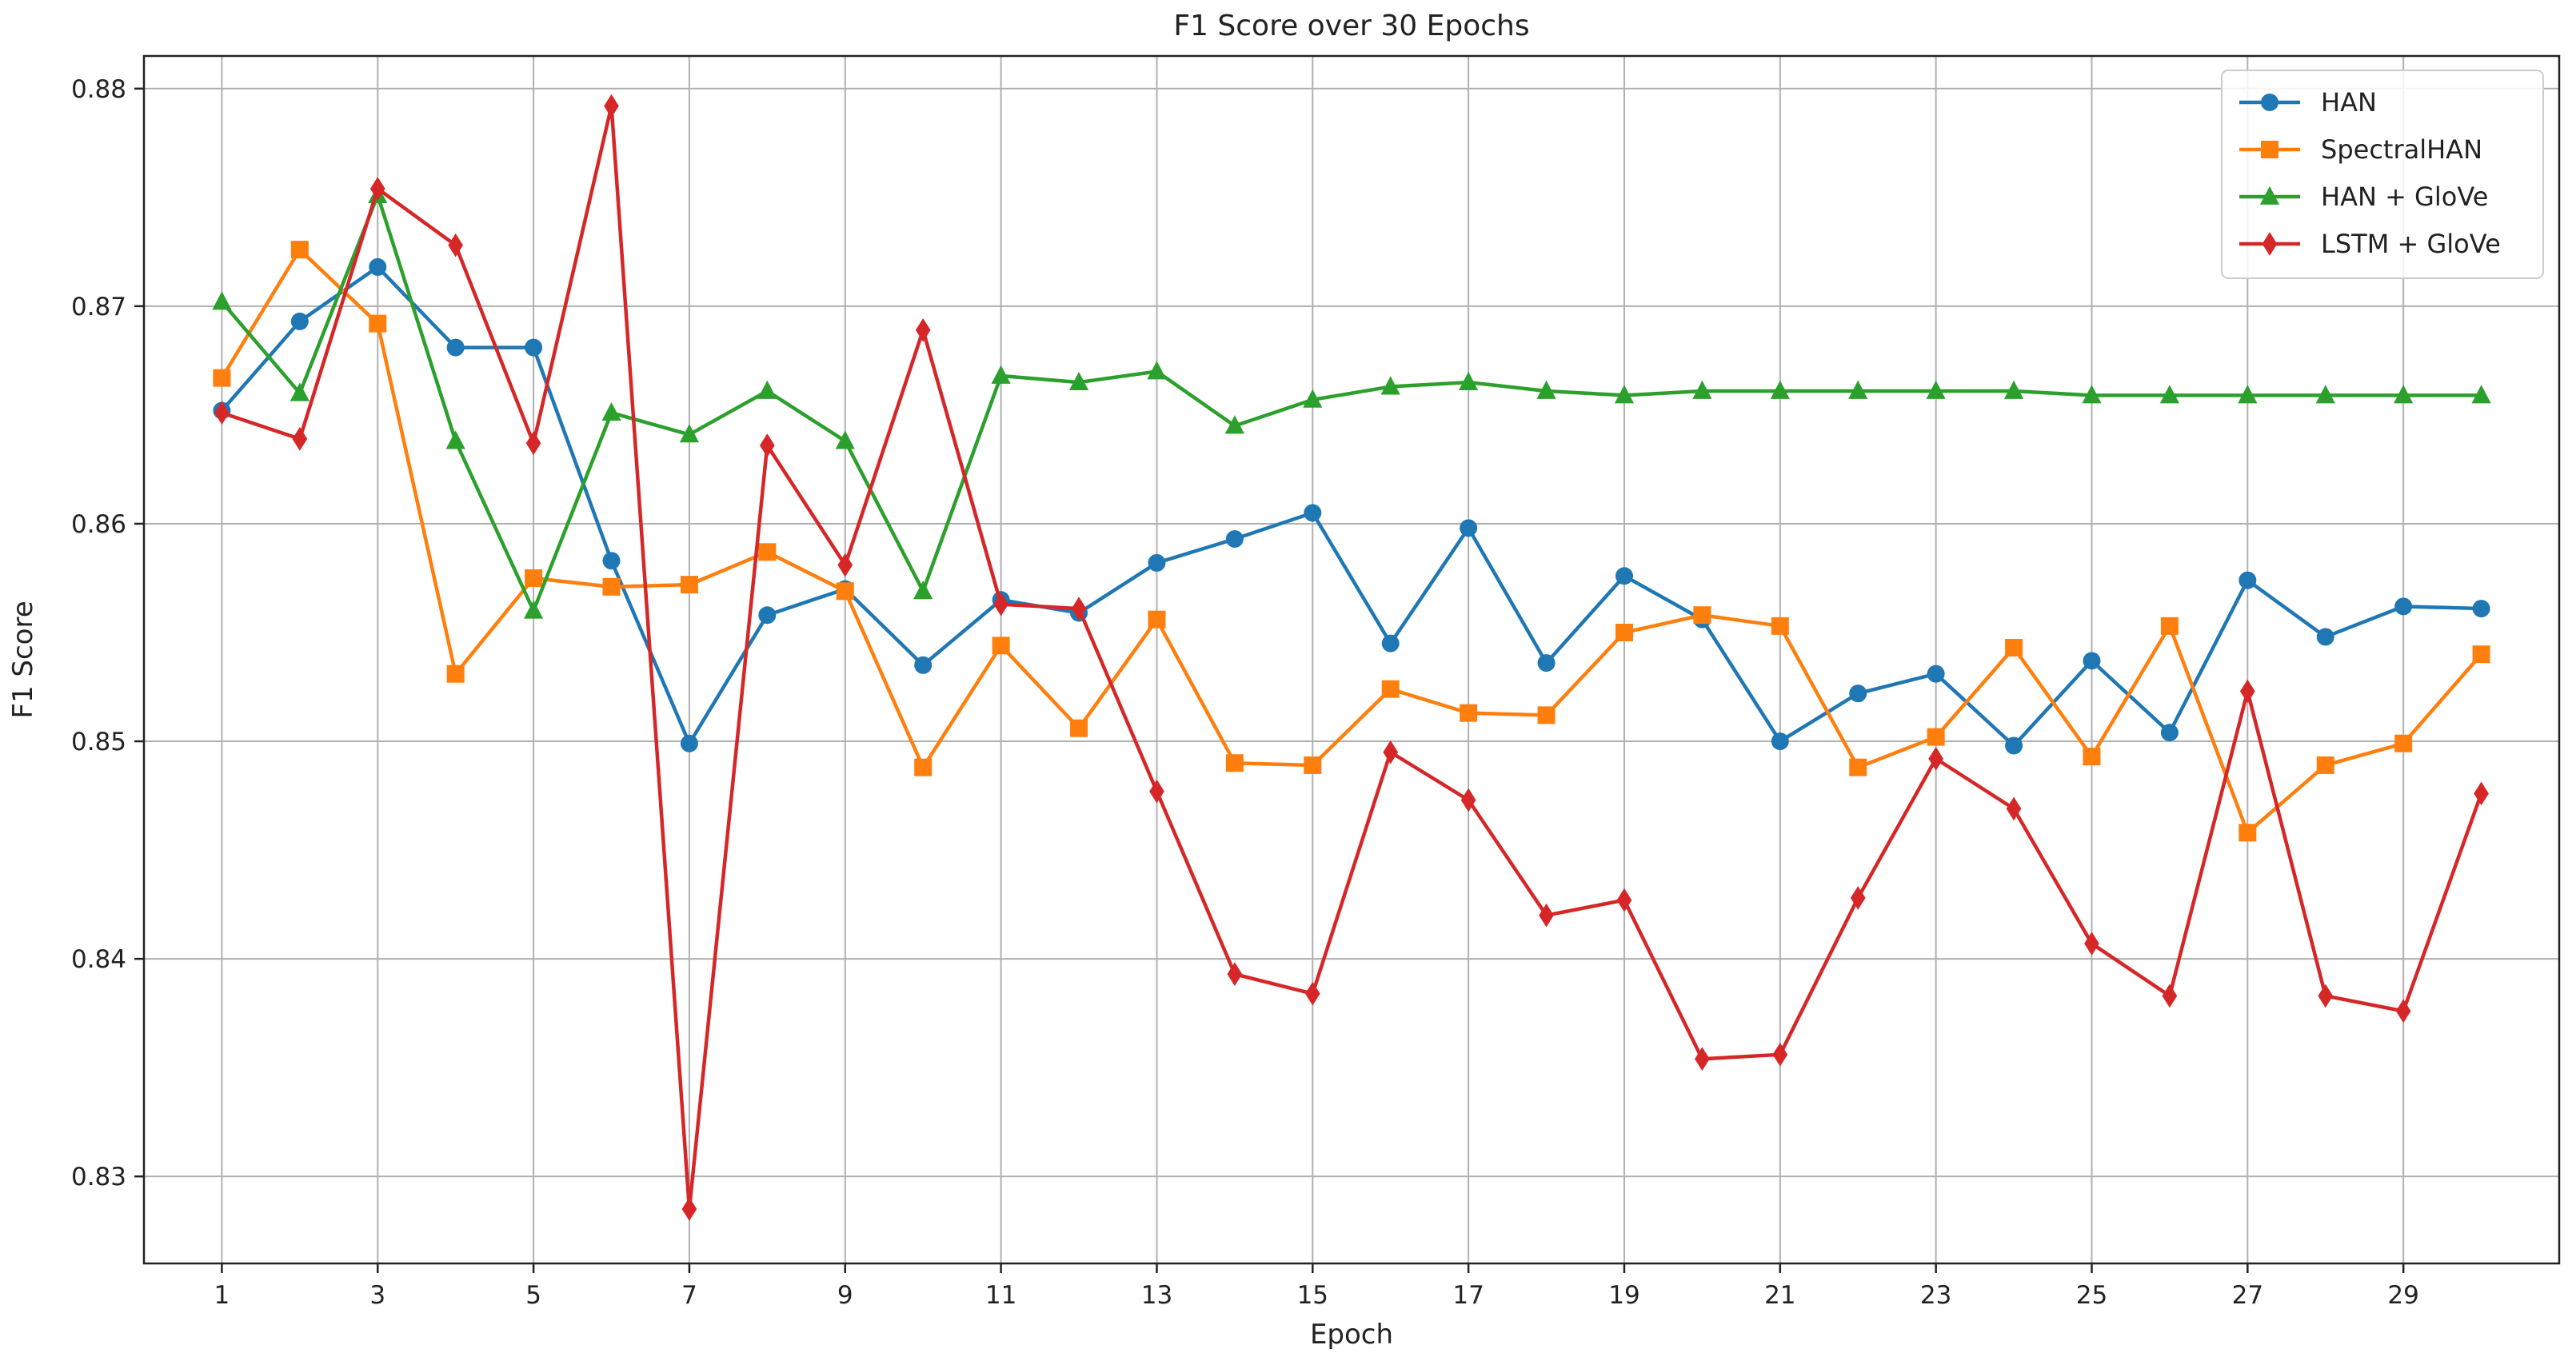 The height and width of the screenshot is (1361, 2576). What do you see at coordinates (99, 89) in the screenshot?
I see `y-tick-label: 0.88` at bounding box center [99, 89].